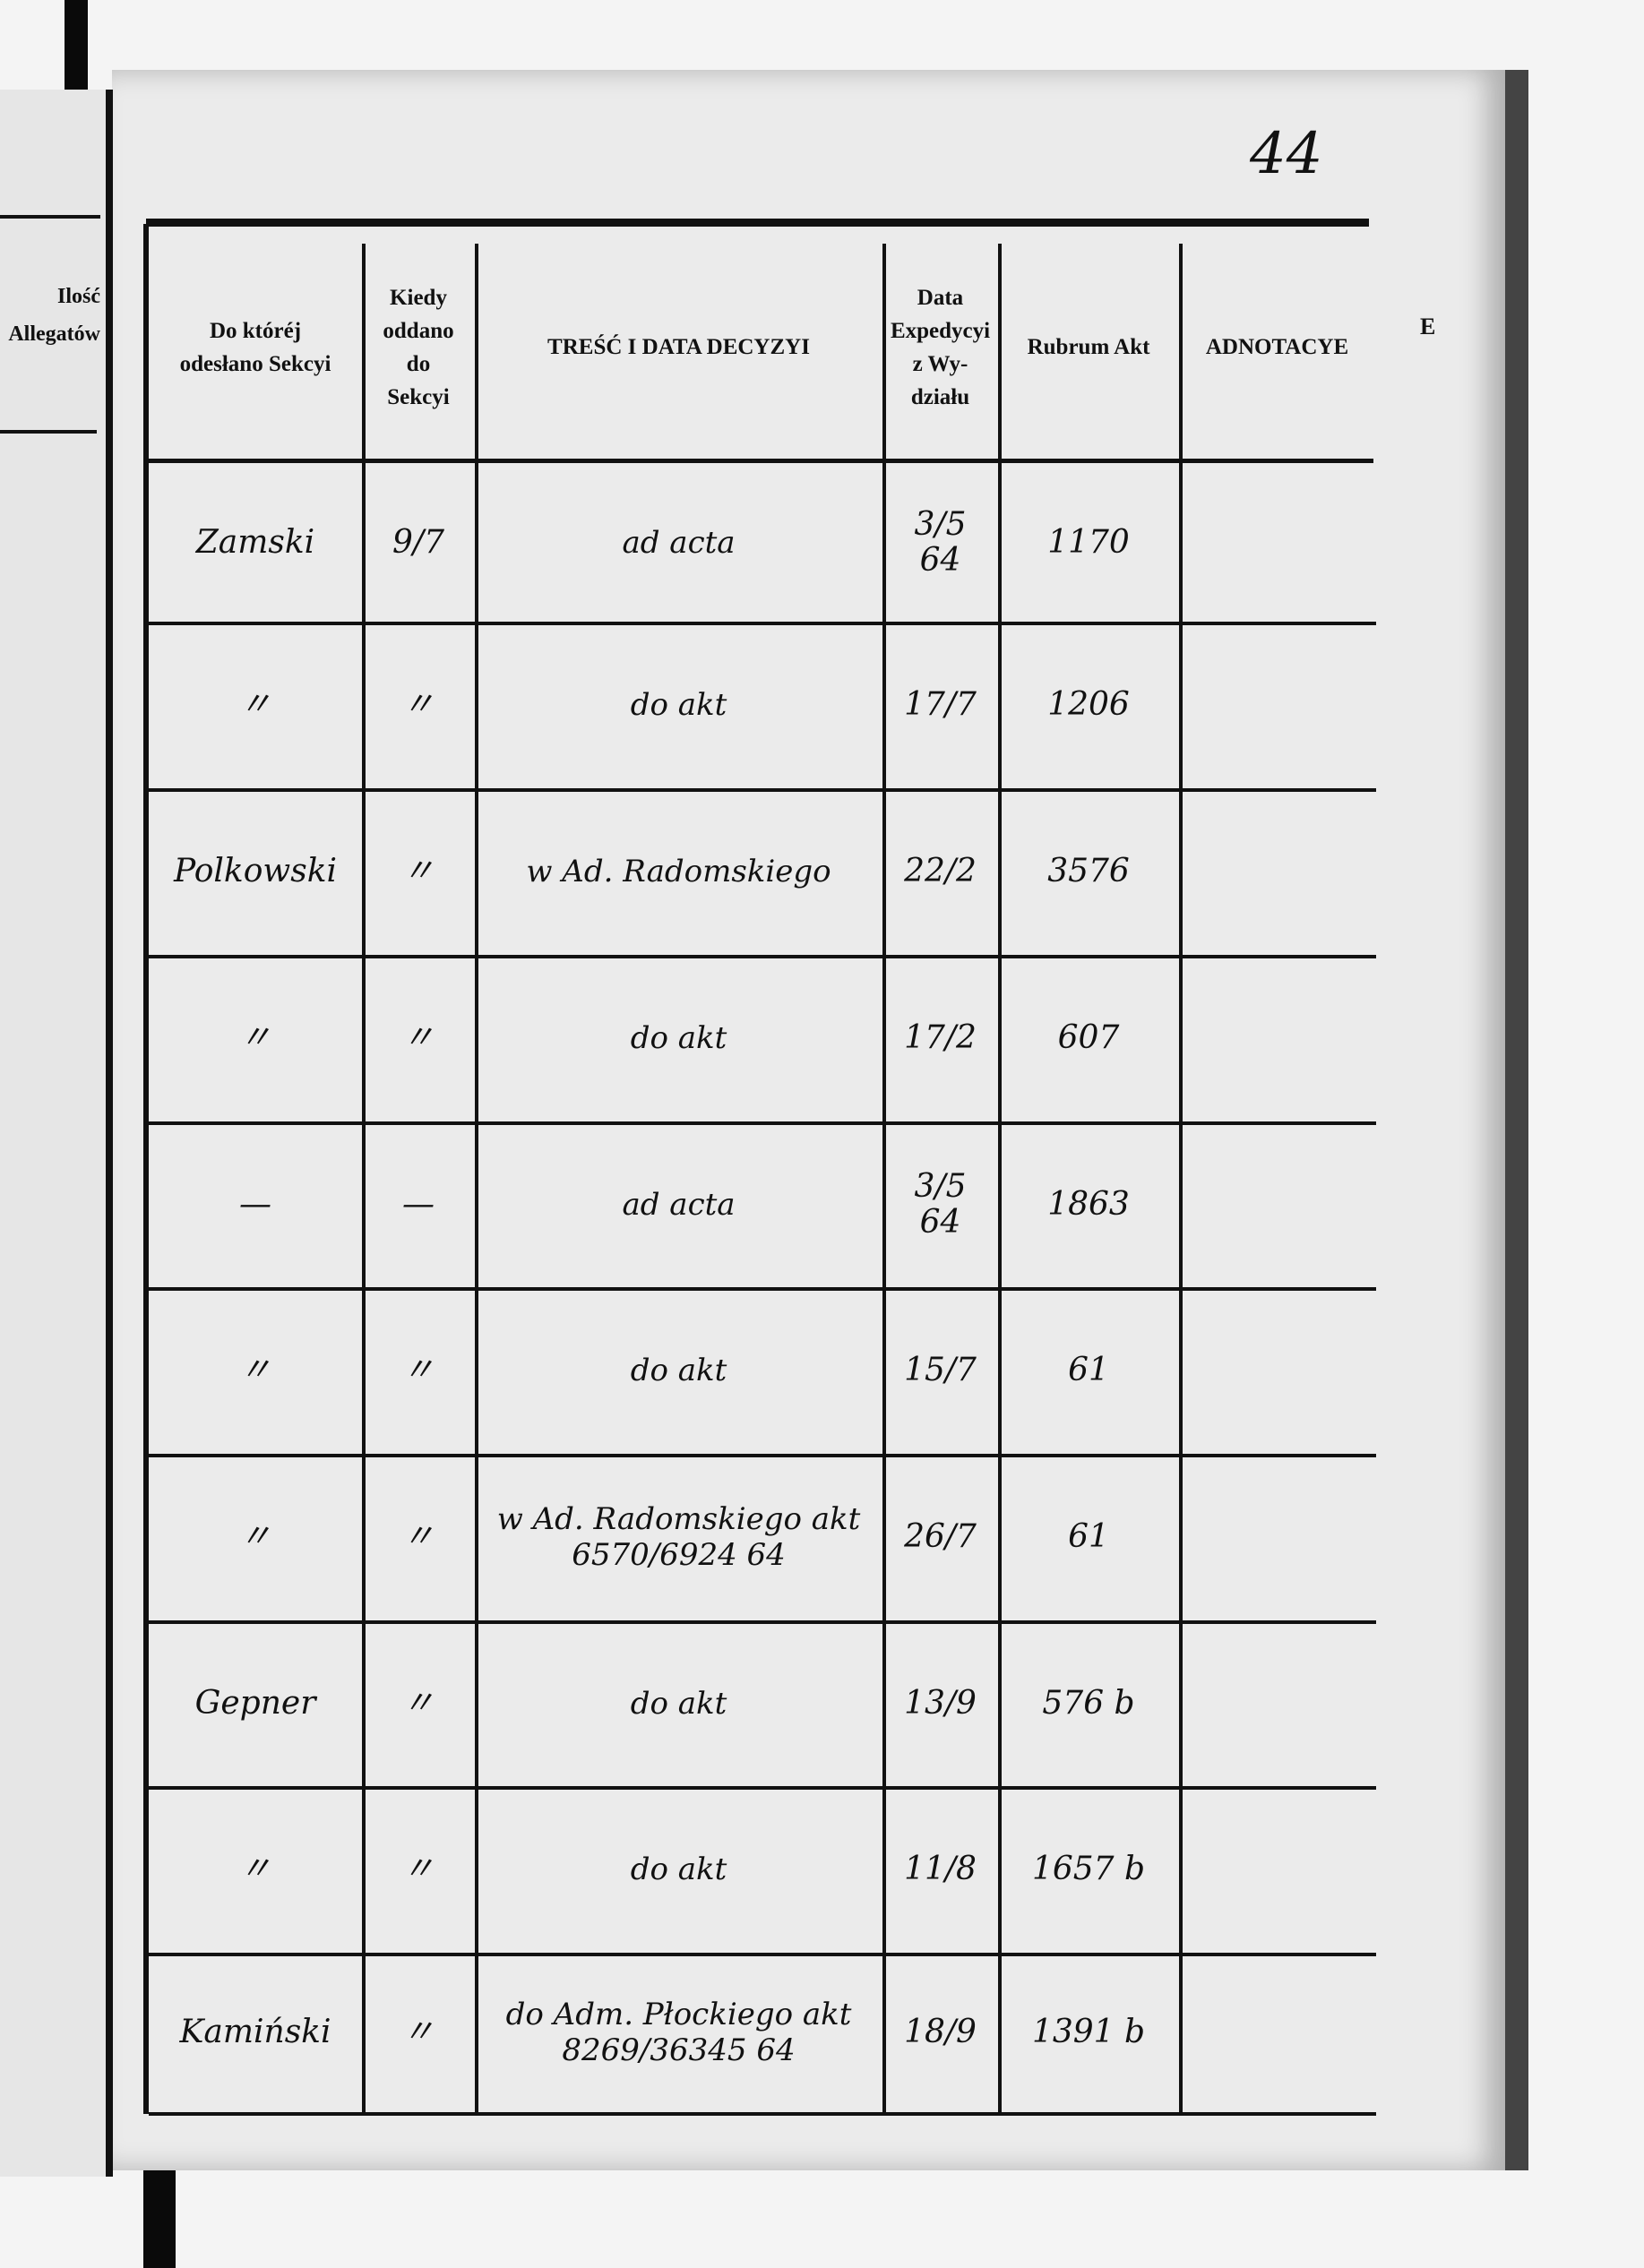  I want to click on table-cell-kiedy: —, so click(418, 1204).